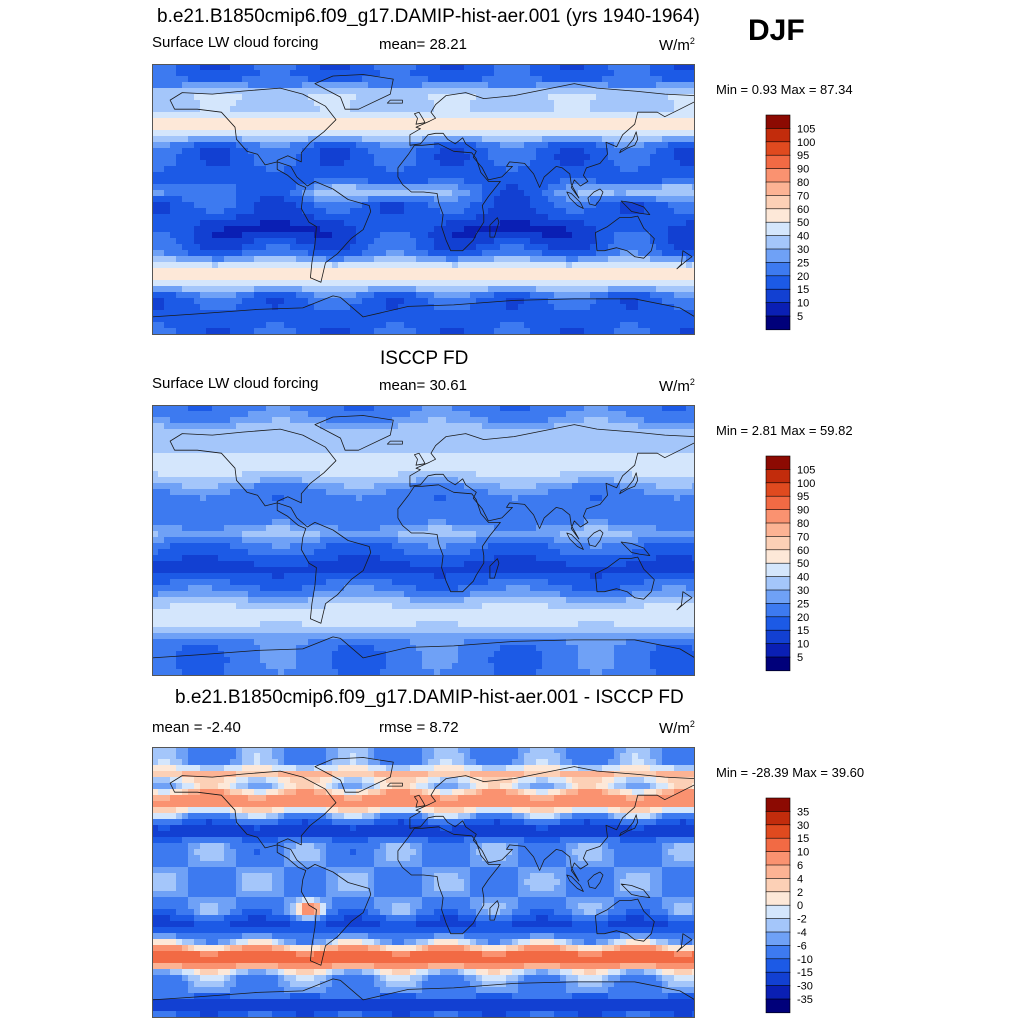 The height and width of the screenshot is (1024, 1024). What do you see at coordinates (803, 564) in the screenshot?
I see `colorbar-tick-label: 50` at bounding box center [803, 564].